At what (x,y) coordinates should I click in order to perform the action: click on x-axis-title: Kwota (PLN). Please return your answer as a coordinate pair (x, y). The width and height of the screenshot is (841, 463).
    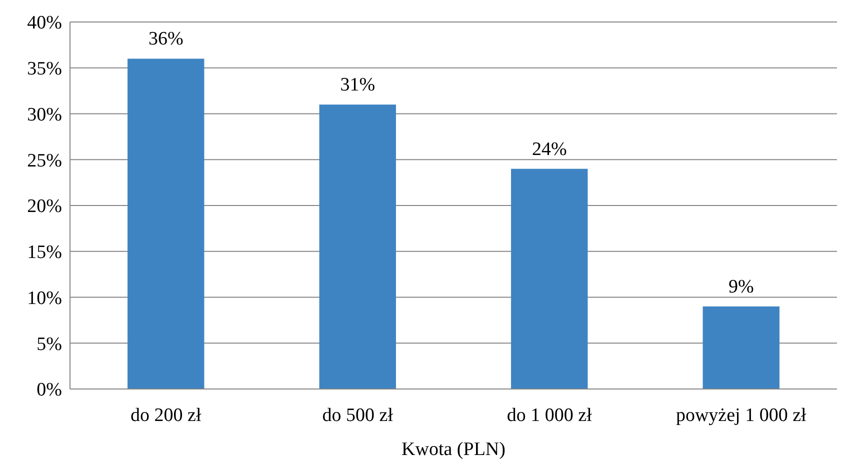
    Looking at the image, I should click on (454, 449).